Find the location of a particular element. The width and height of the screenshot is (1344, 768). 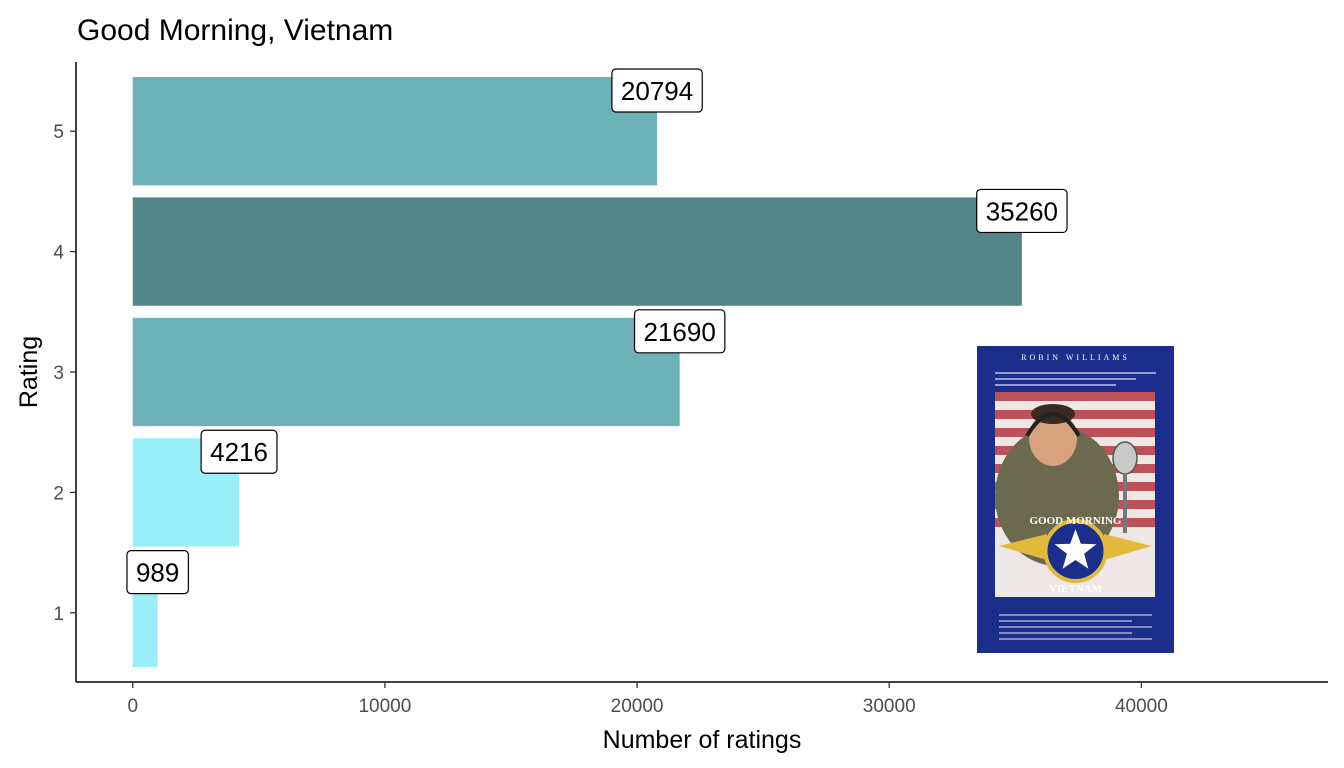

svg-text: ROBIN WILLIAMS is located at coordinates (1075, 357).